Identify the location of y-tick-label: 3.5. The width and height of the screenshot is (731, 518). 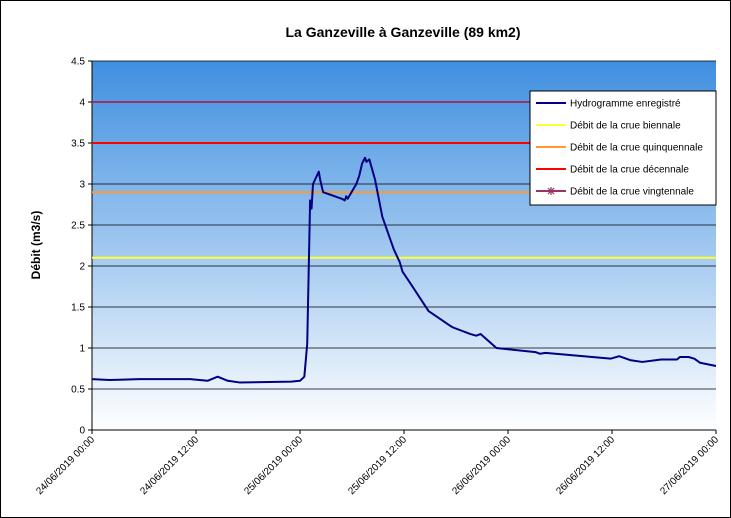
(78, 144).